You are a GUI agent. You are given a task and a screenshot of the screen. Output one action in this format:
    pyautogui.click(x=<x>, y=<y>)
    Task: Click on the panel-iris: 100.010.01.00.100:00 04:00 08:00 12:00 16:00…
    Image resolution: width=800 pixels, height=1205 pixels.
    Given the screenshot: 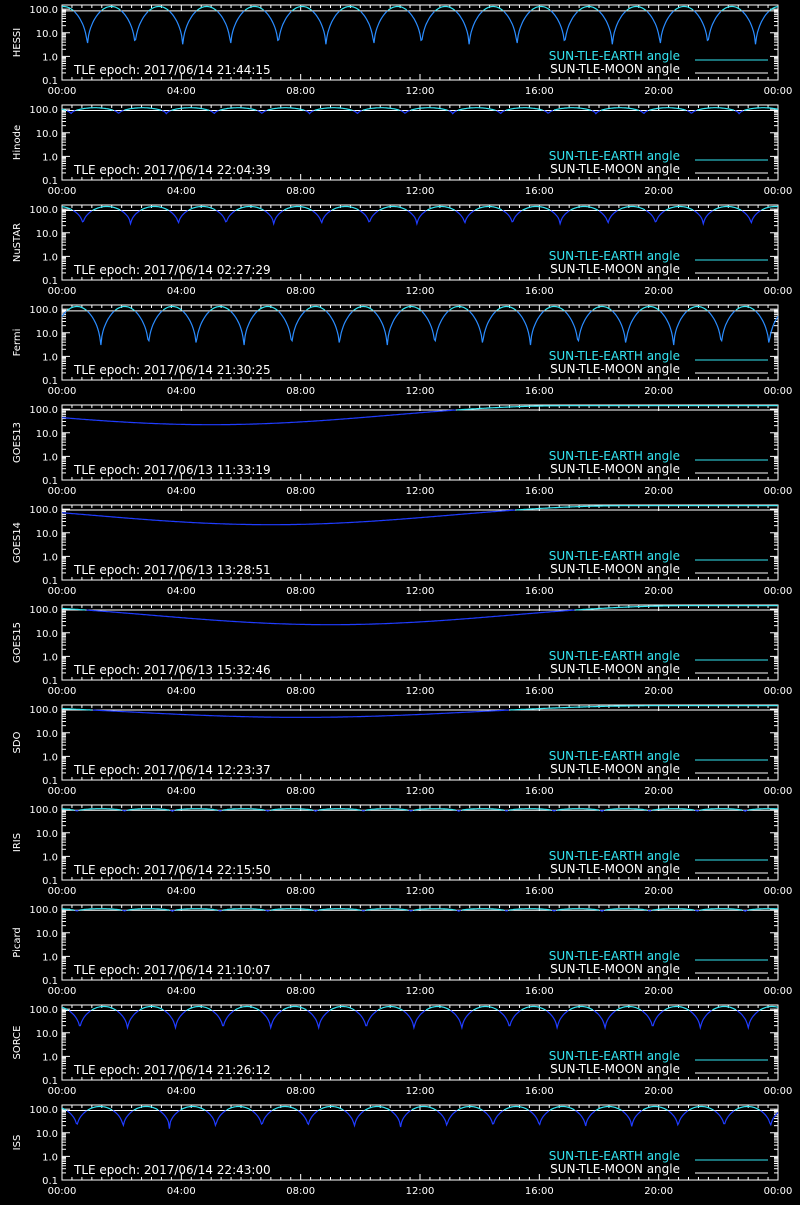 What is the action you would take?
    pyautogui.click(x=402, y=850)
    